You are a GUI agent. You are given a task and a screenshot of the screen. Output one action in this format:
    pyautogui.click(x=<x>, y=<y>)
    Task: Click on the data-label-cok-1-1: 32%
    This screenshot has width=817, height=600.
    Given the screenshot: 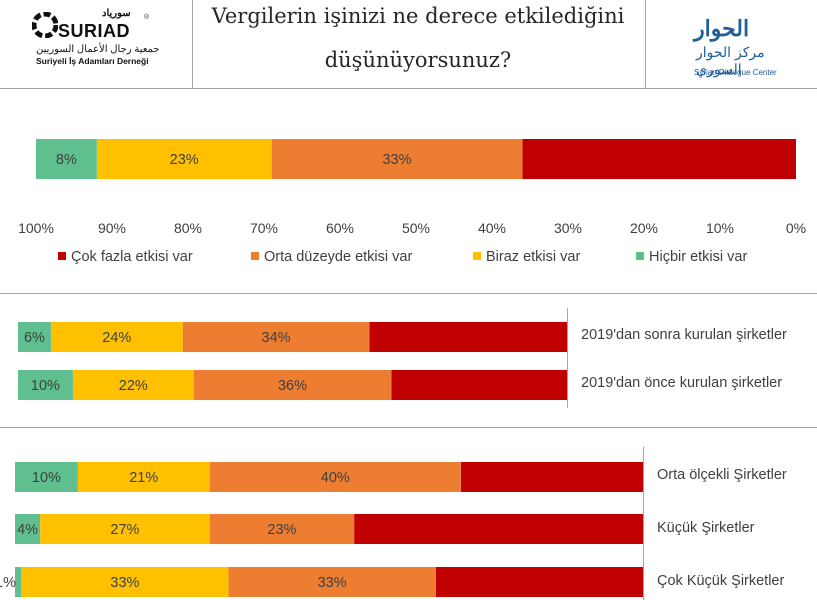 What is the action you would take?
    pyautogui.click(x=479, y=386)
    